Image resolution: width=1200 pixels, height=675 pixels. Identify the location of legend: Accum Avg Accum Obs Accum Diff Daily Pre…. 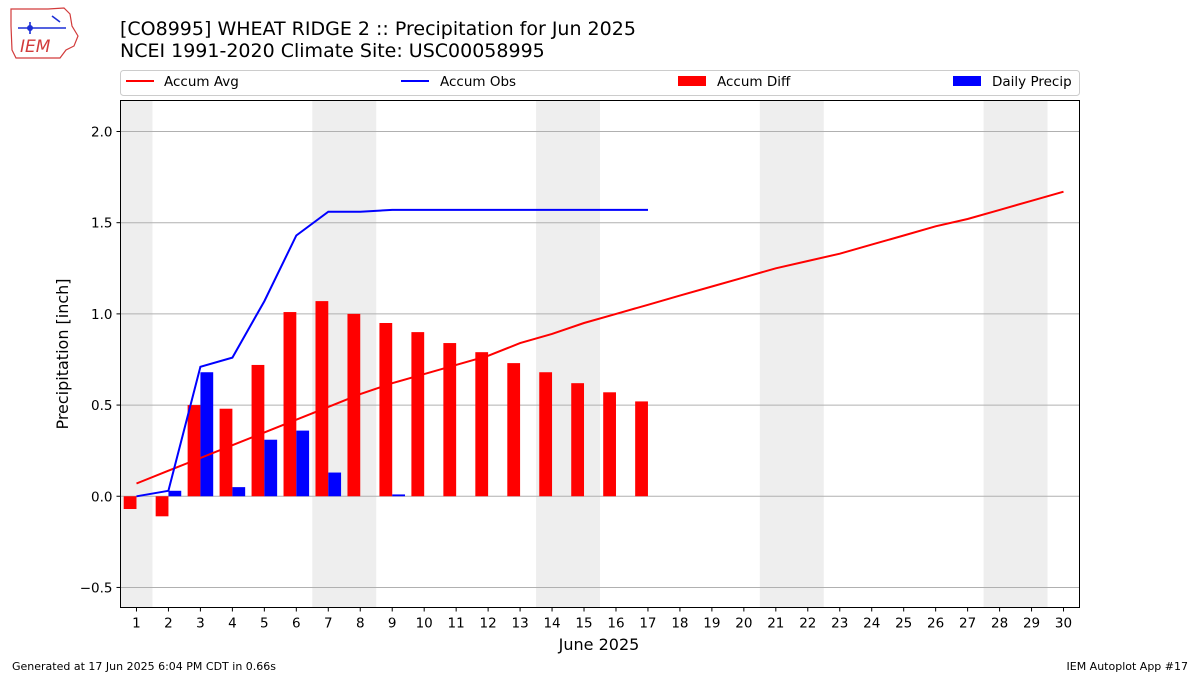
(600, 83).